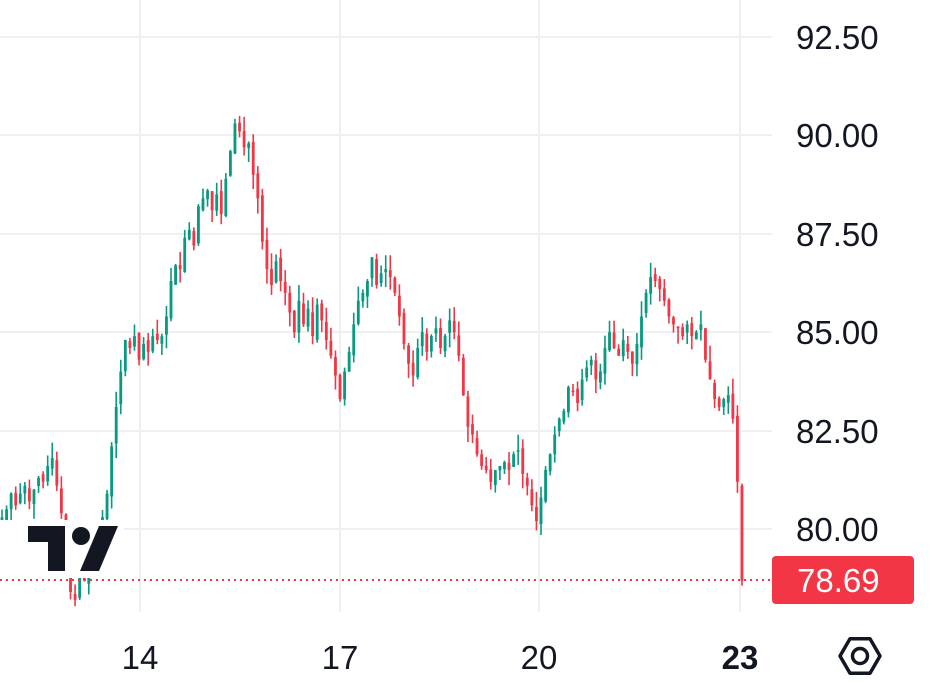  Describe the element at coordinates (837, 332) in the screenshot. I see `price-tick-label: 85.00` at that location.